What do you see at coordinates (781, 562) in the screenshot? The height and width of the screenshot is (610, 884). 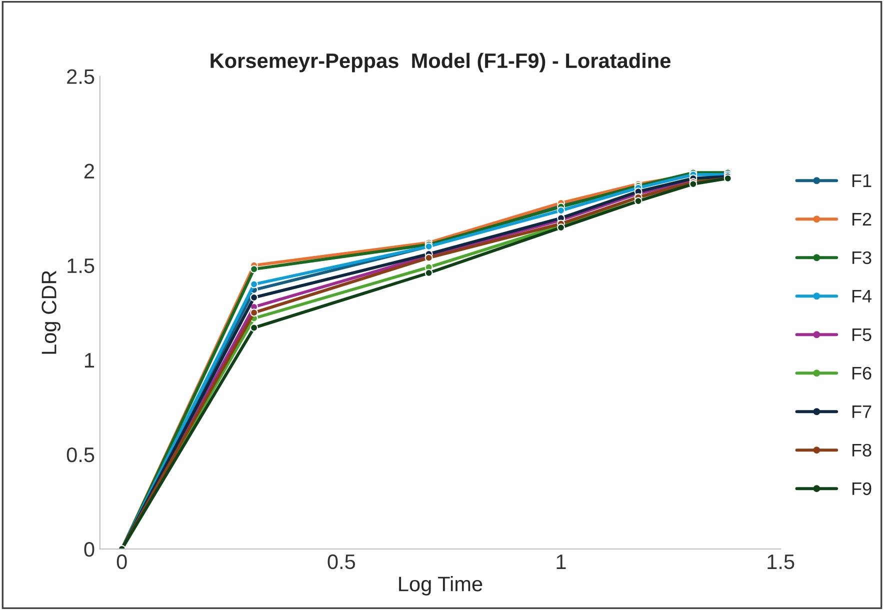 I see `x-tick-label: 1.5` at bounding box center [781, 562].